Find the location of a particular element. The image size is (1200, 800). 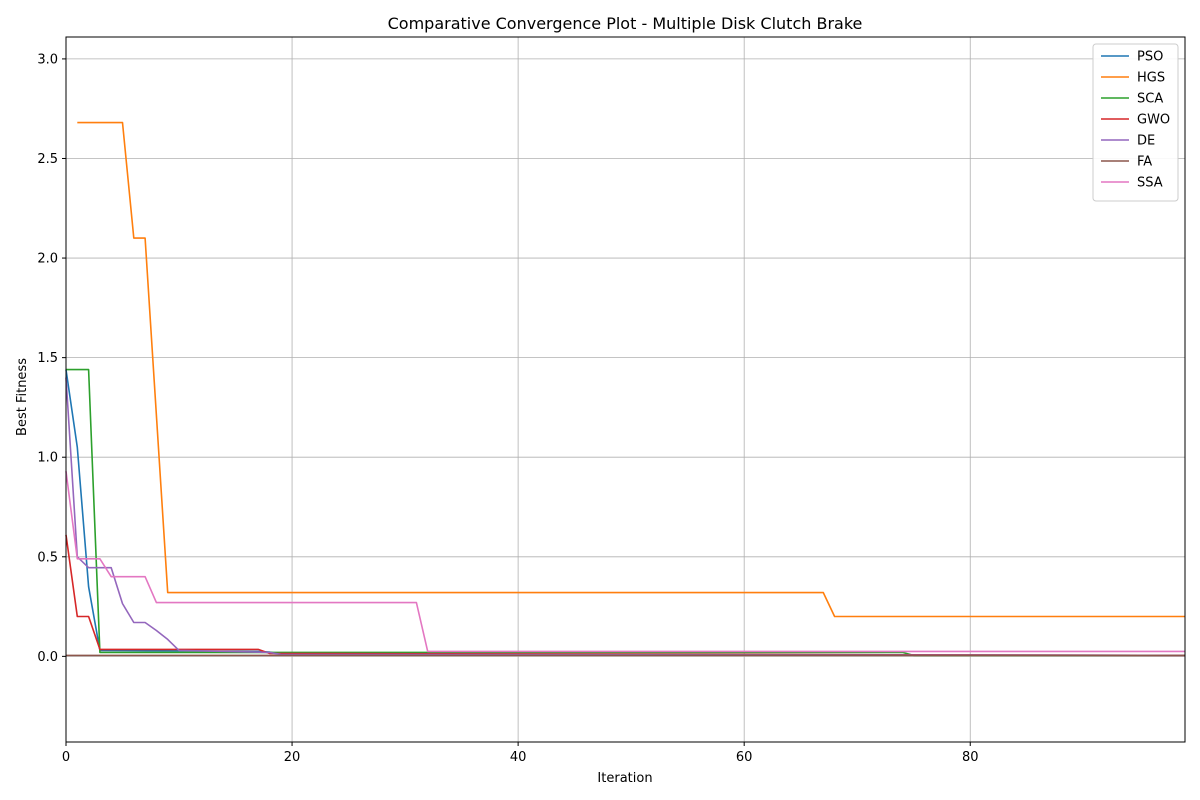

legend-item-gwo: GWO is located at coordinates (1135, 120).